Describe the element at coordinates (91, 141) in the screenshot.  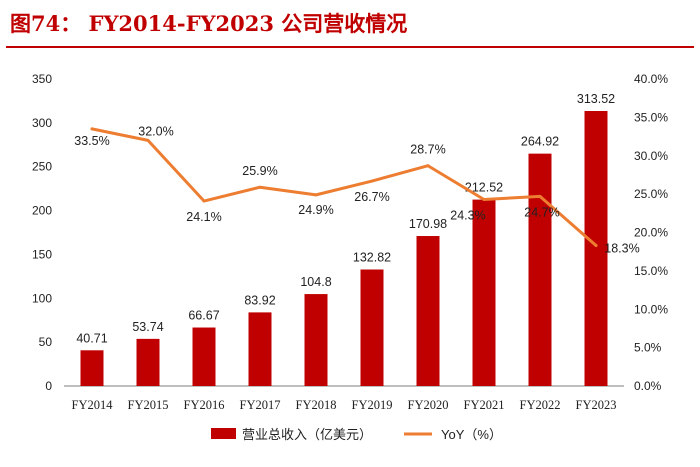
I see `yoy-data-label: 33.5%` at that location.